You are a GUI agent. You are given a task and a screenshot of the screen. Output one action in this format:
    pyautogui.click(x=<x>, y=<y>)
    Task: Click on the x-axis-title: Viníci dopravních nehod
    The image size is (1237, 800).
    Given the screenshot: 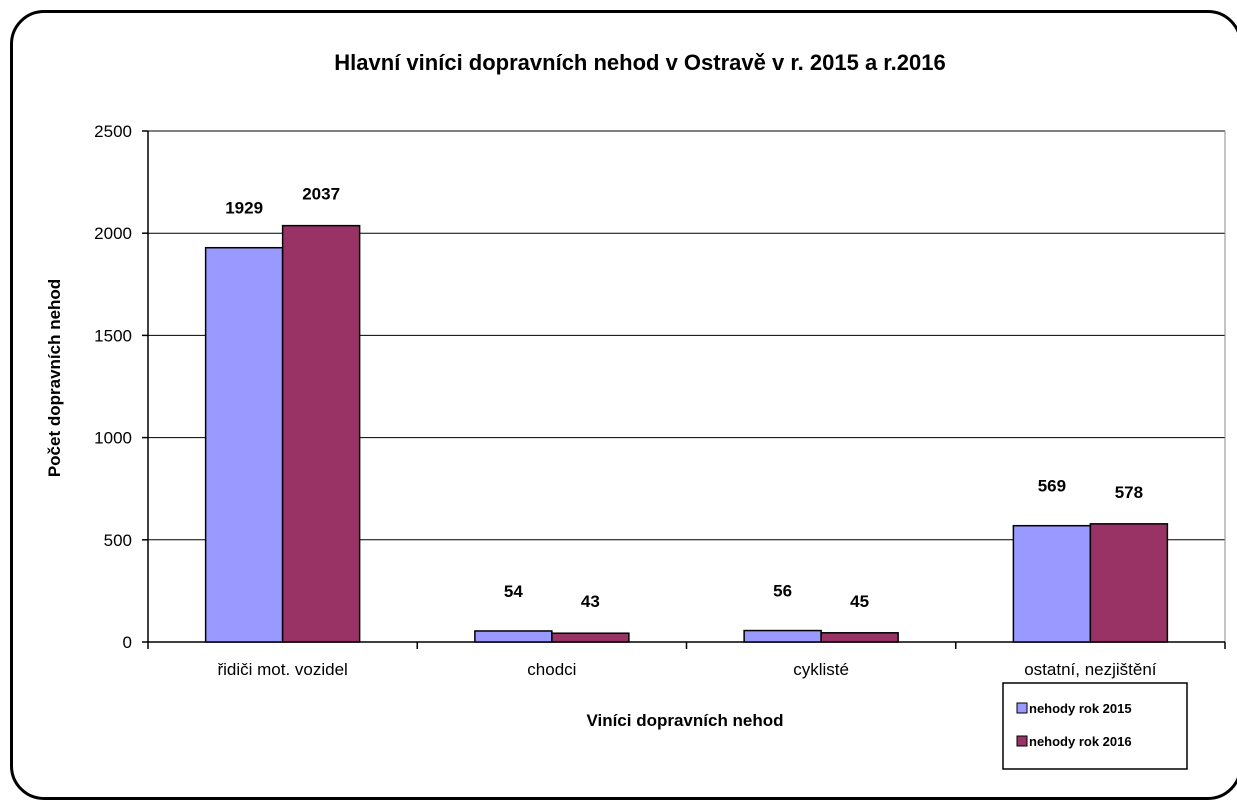 What is the action you would take?
    pyautogui.click(x=684, y=720)
    